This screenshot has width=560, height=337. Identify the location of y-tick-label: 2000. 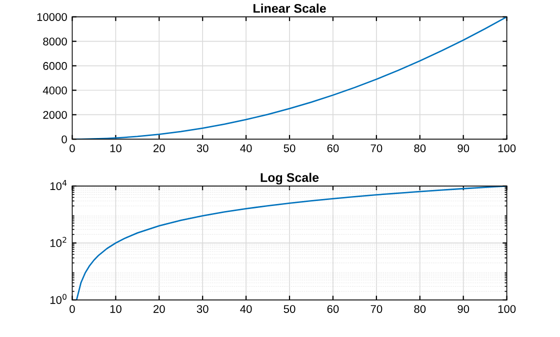
(55, 114).